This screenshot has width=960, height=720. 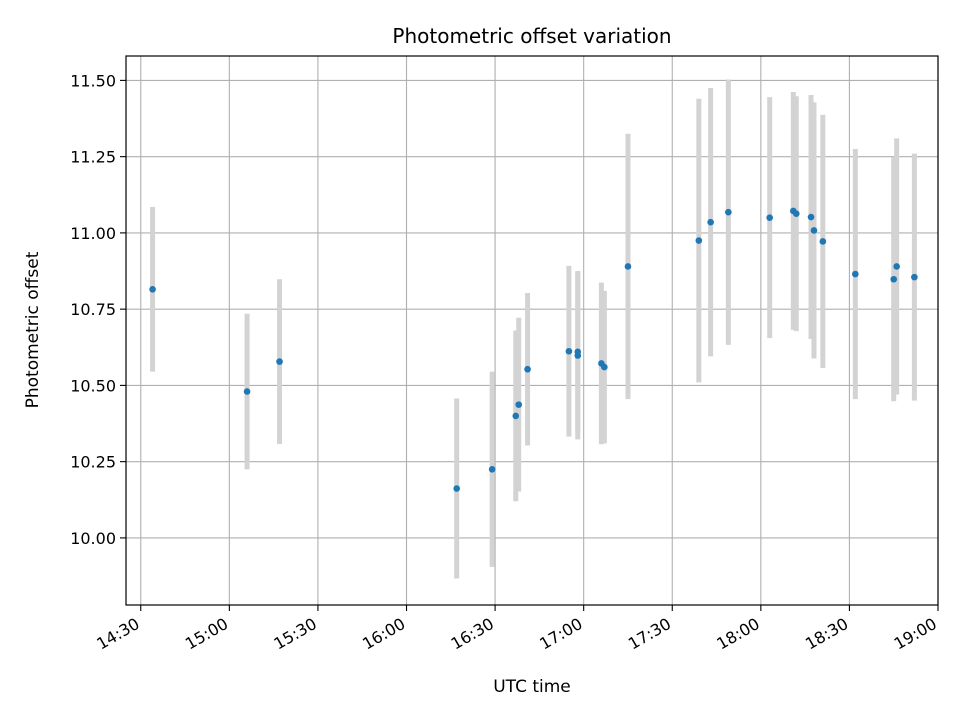 I want to click on x-axis-label: UTC time, so click(x=532, y=687).